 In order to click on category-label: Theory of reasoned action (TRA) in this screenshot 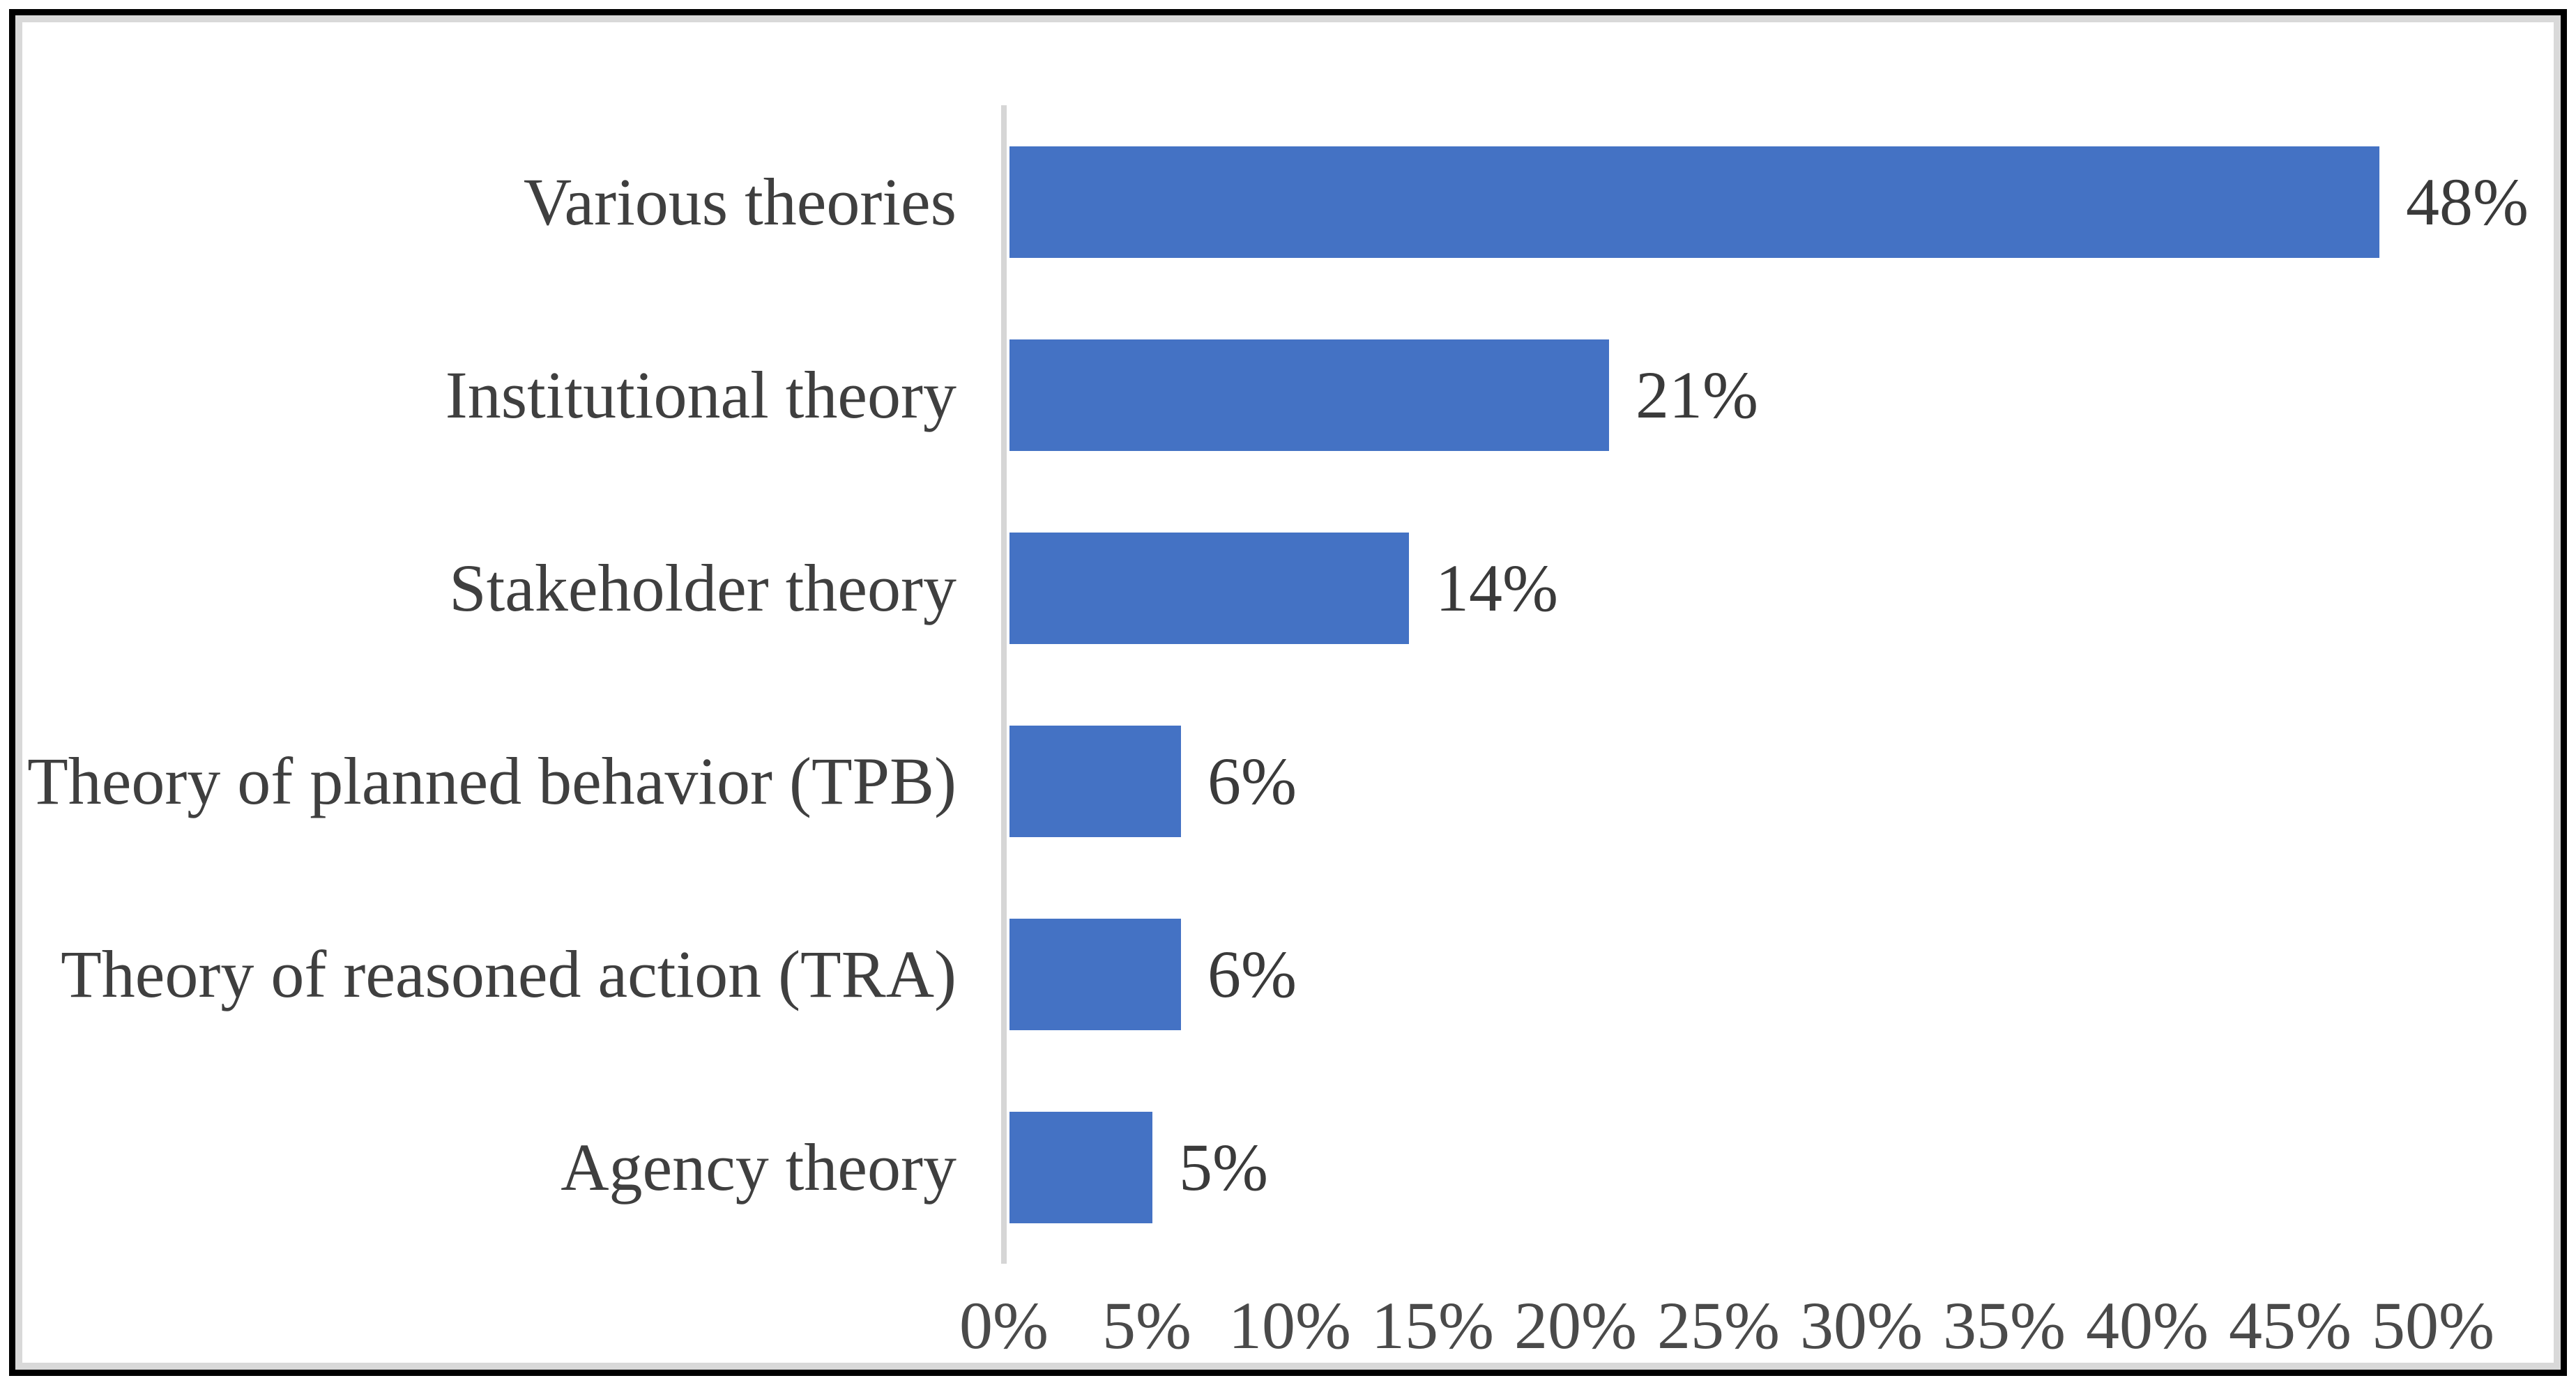, I will do `click(509, 973)`.